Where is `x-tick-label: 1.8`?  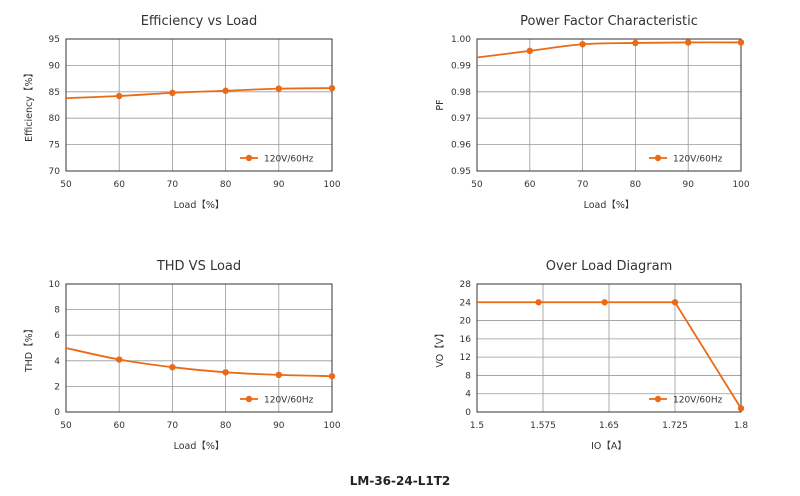 x-tick-label: 1.8 is located at coordinates (741, 426).